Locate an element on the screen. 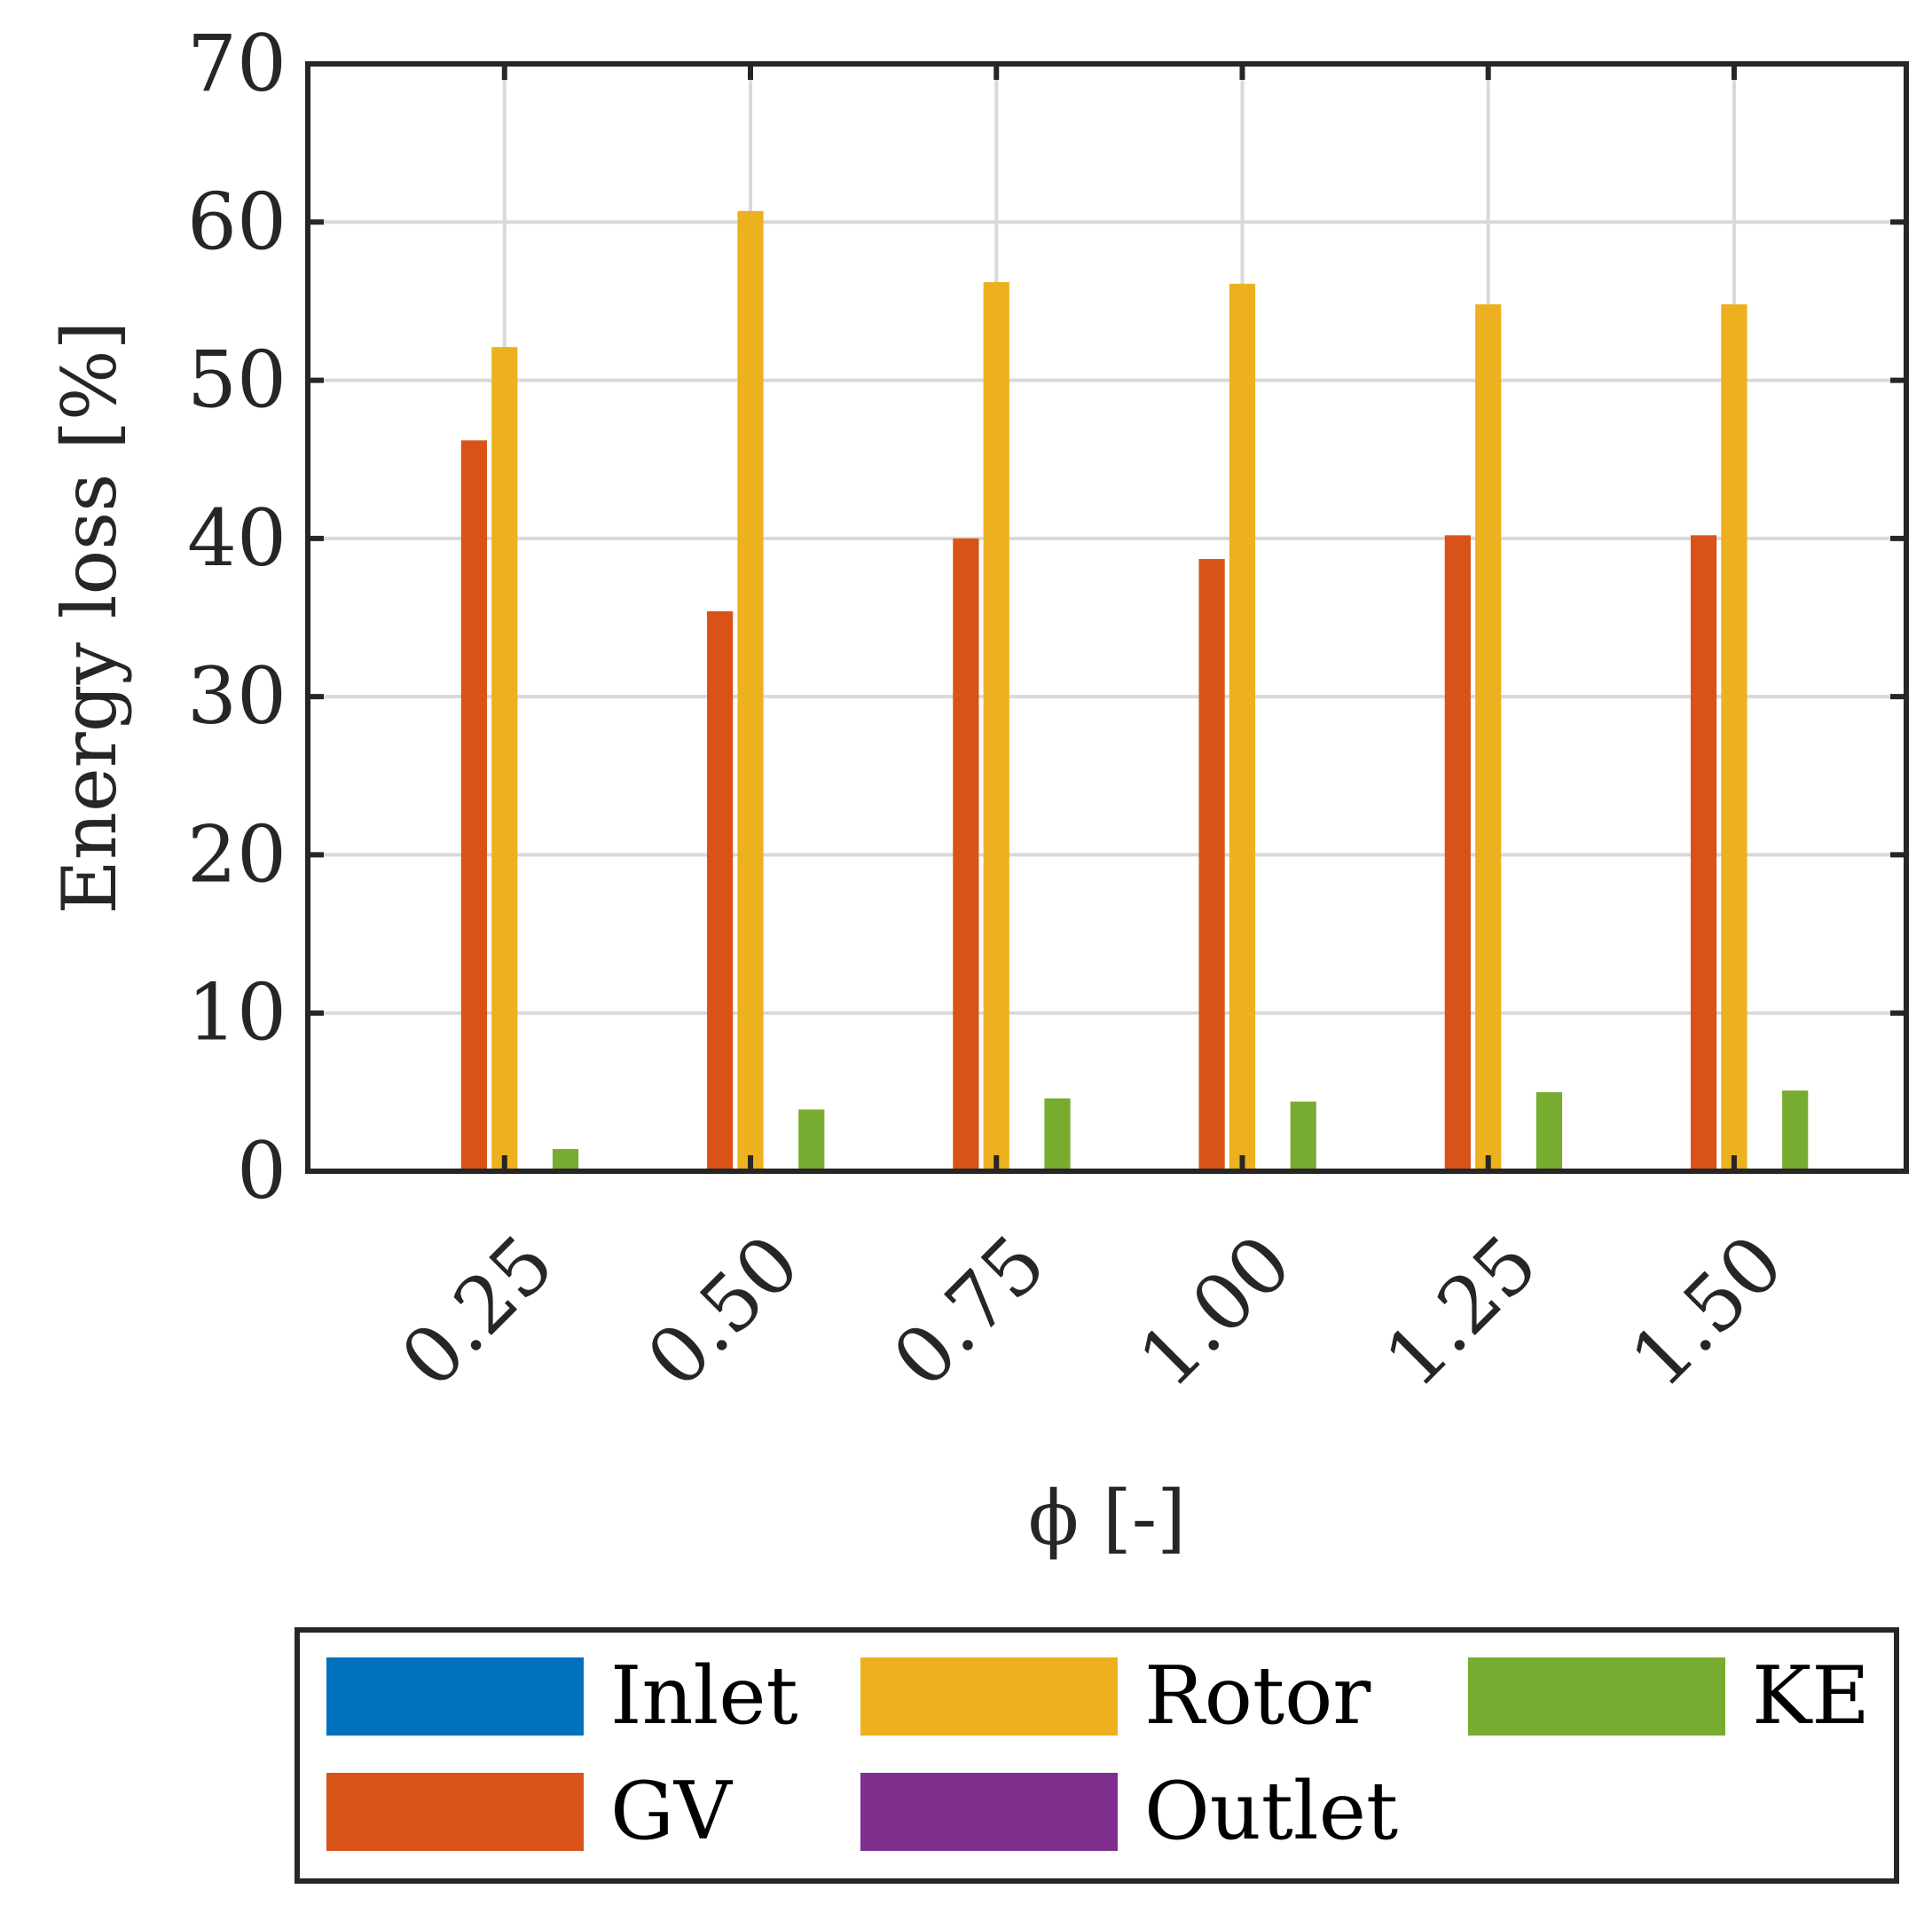 This screenshot has width=1932, height=1905. y-tick-label: 40 is located at coordinates (237, 538).